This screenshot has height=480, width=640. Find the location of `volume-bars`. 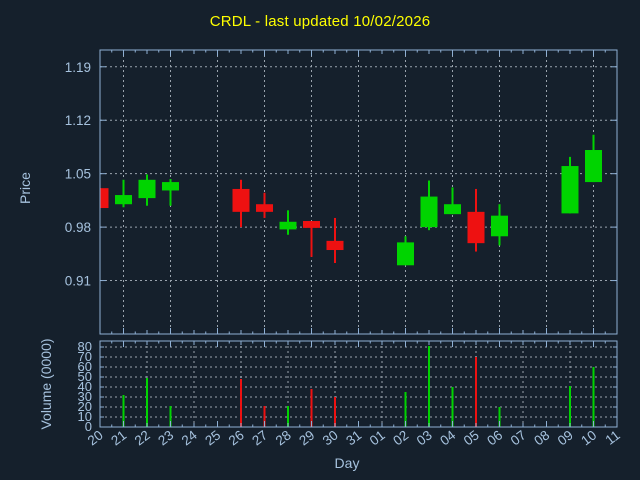

volume-bars is located at coordinates (358, 386).